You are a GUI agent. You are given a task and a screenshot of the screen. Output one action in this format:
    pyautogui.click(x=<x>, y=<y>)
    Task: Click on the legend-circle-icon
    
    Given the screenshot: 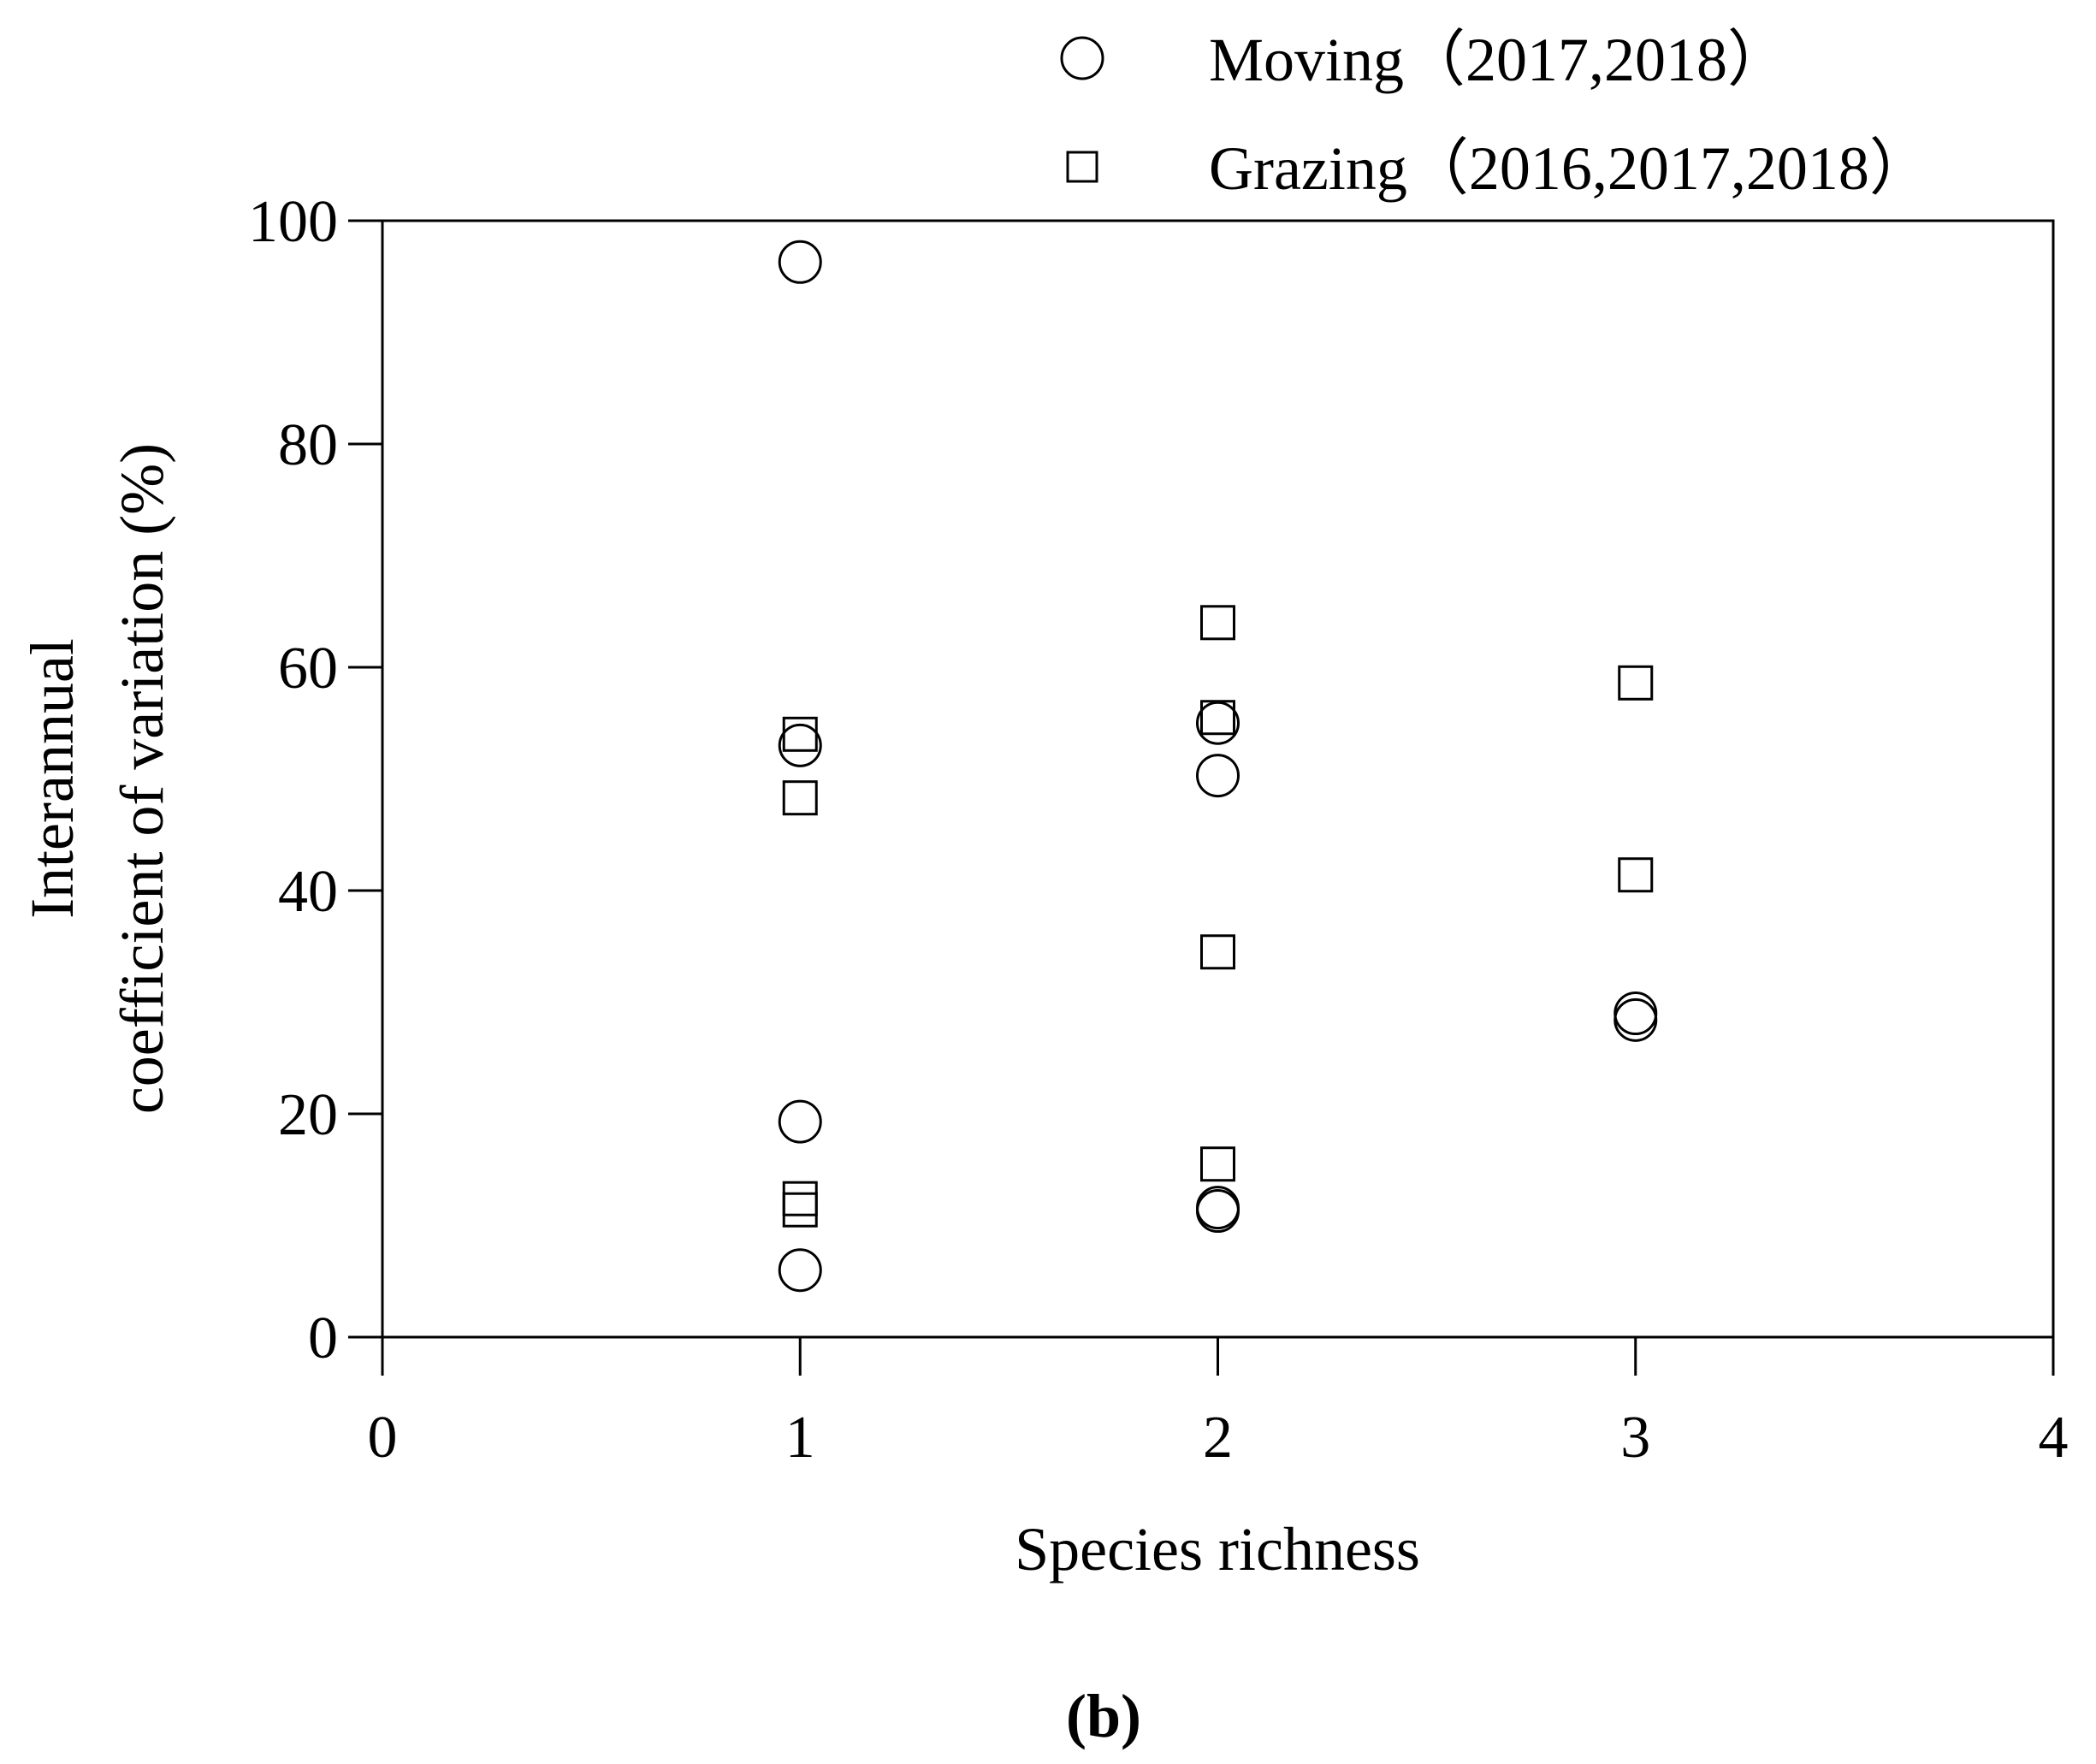 What is the action you would take?
    pyautogui.click(x=1082, y=58)
    